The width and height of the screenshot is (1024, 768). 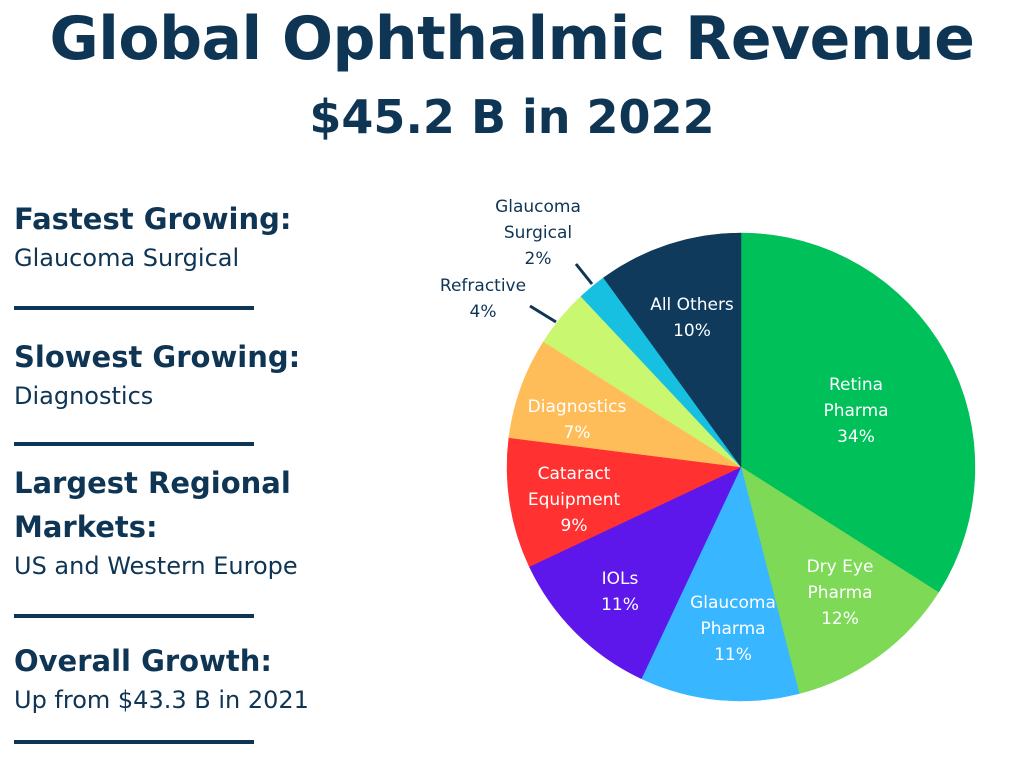 I want to click on pie-label: IOLs 11%, so click(x=620, y=592).